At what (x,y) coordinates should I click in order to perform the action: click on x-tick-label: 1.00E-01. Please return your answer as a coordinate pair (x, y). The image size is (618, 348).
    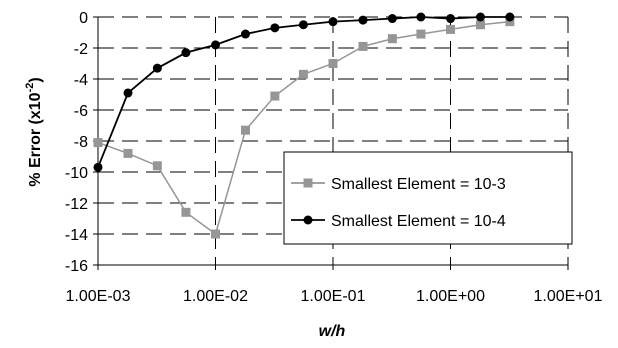
    Looking at the image, I should click on (333, 296).